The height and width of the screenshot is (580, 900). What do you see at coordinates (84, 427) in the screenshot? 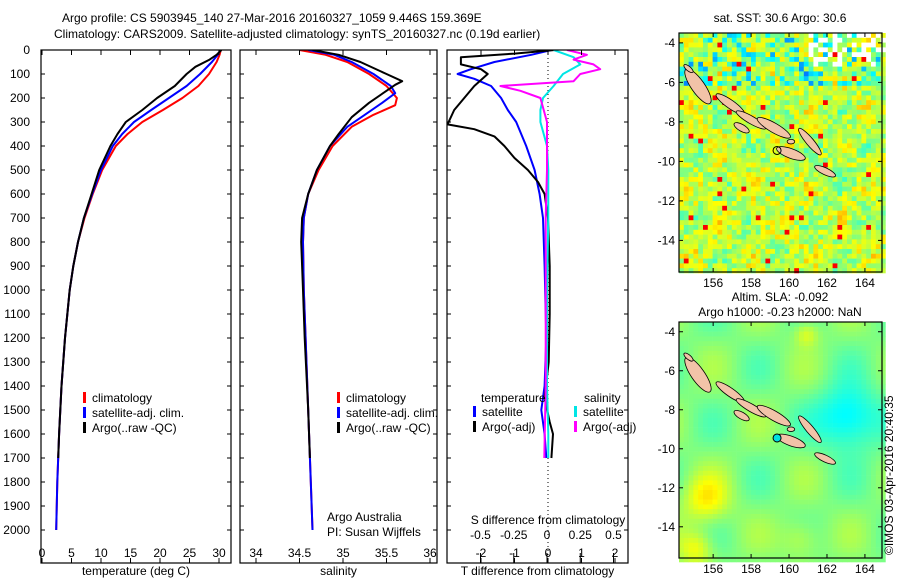
I see `legend-swatch` at bounding box center [84, 427].